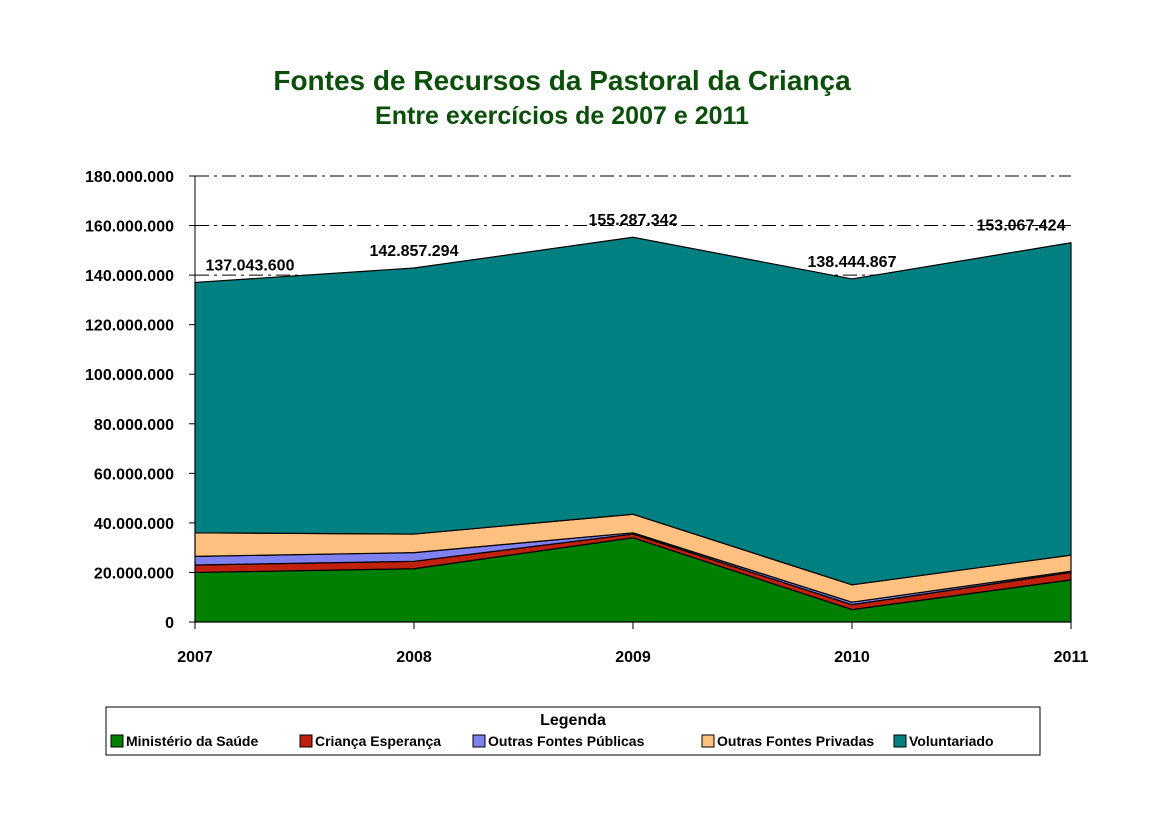 The image size is (1169, 826). Describe the element at coordinates (195, 657) in the screenshot. I see `x-tick-label: 2007` at that location.